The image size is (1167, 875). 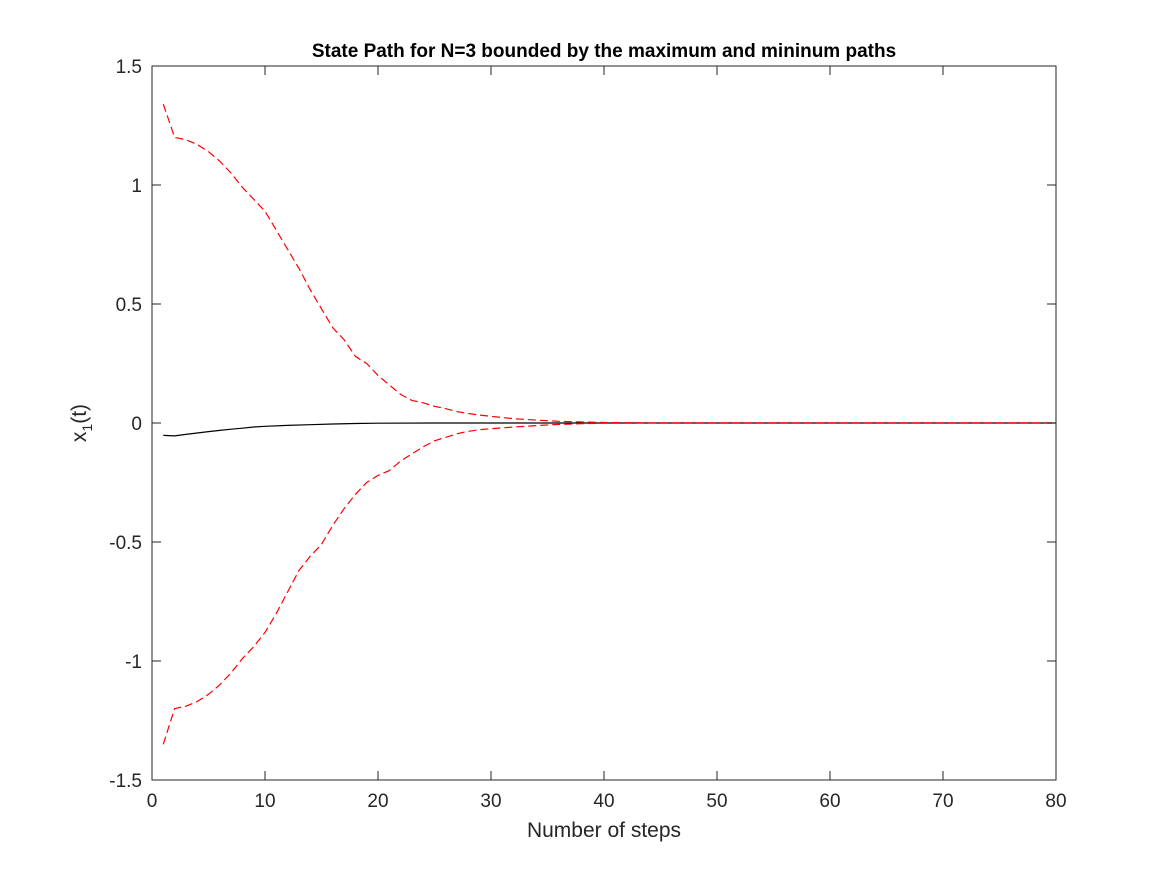 What do you see at coordinates (490, 801) in the screenshot?
I see `x-tick-label: 30` at bounding box center [490, 801].